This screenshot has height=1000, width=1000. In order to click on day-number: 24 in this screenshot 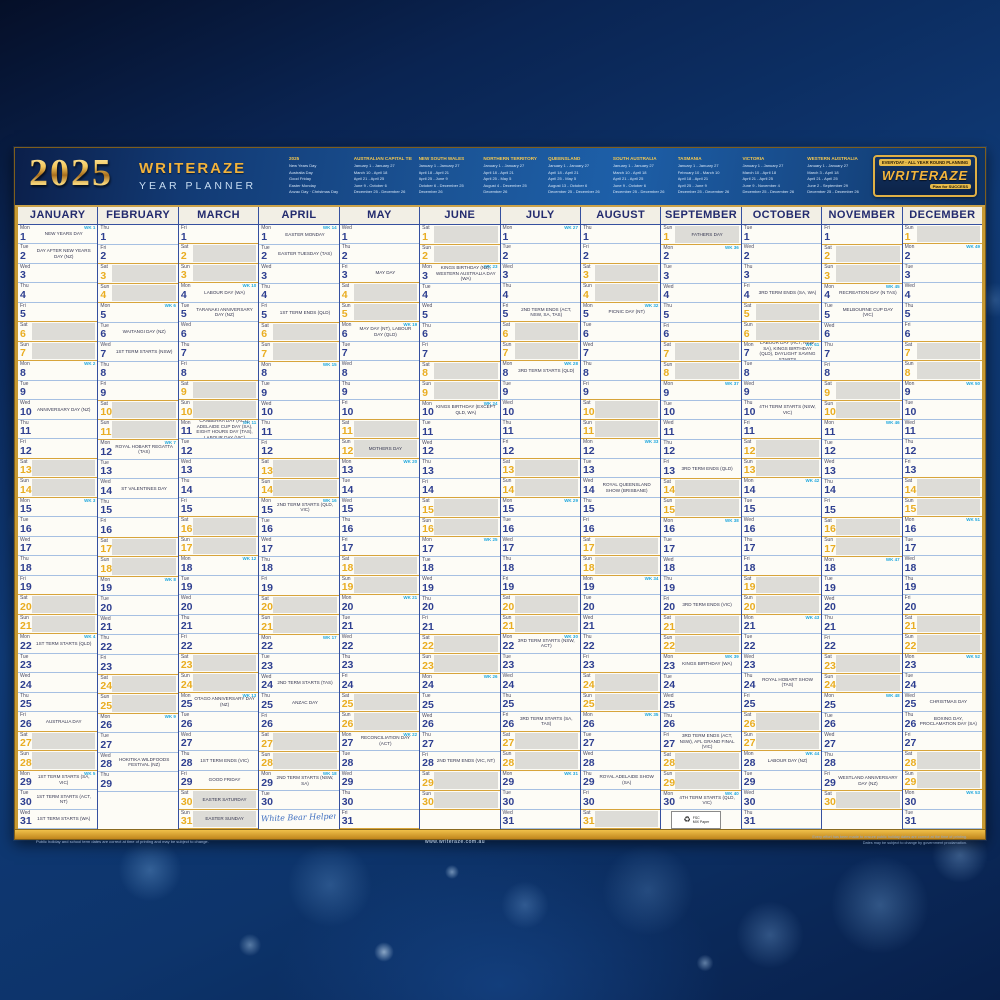, I will do `click(508, 684)`.